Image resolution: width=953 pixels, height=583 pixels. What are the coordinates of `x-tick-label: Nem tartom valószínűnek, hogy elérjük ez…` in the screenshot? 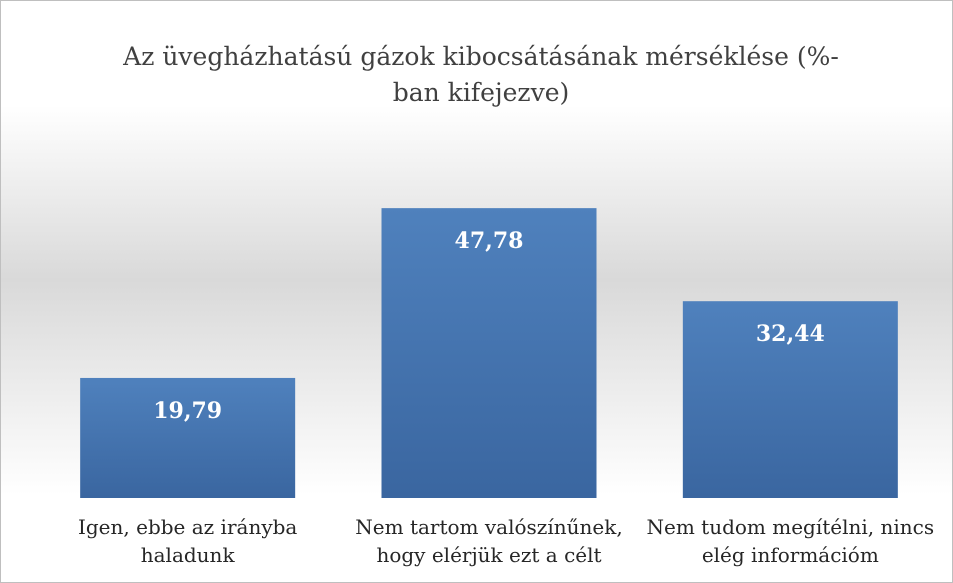 It's located at (489, 541).